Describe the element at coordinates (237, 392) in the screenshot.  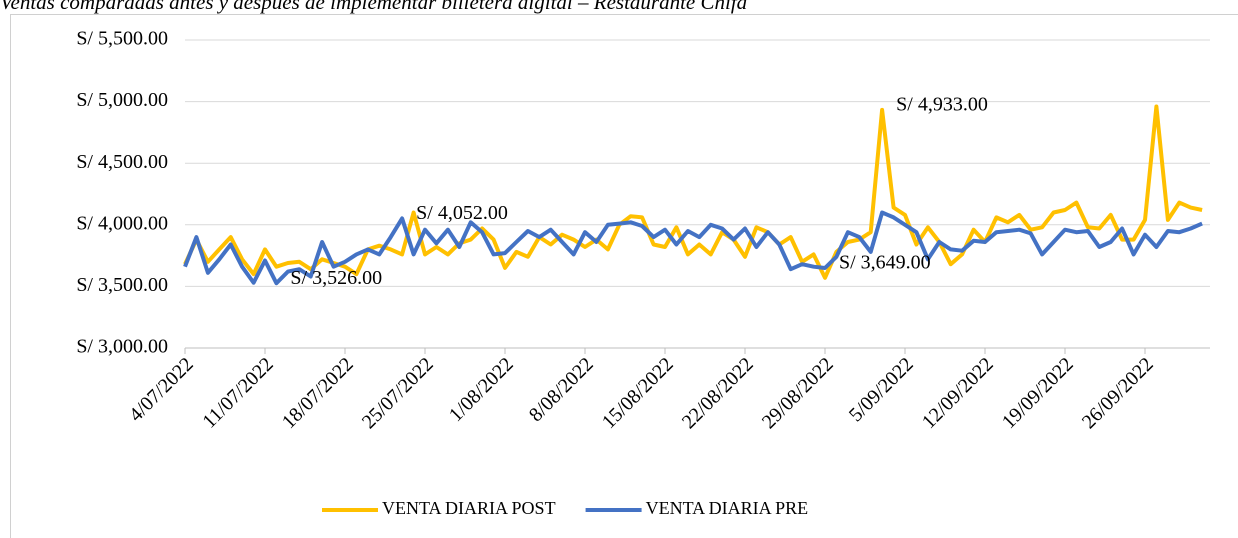
I see `x-tick-label: 11/07/2022` at that location.